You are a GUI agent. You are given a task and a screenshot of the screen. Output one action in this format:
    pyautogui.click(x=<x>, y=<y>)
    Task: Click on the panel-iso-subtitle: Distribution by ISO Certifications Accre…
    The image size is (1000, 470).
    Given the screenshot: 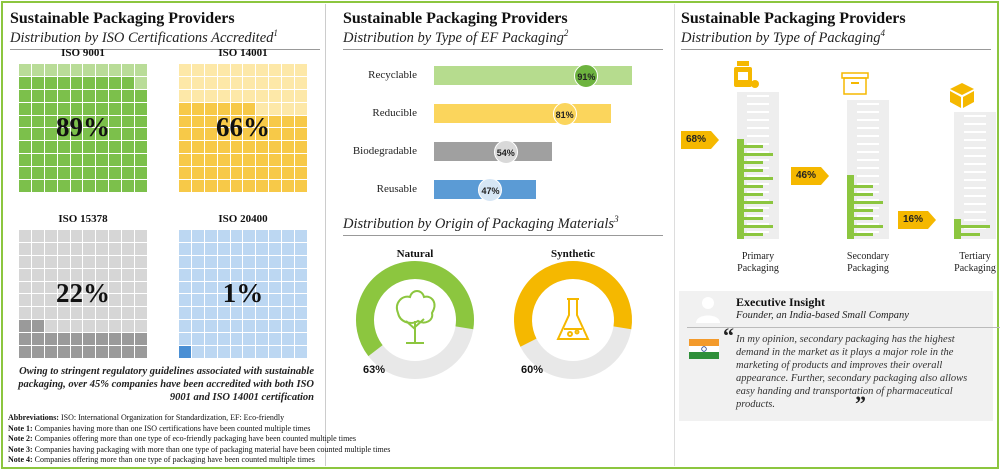 What is the action you would take?
    pyautogui.click(x=144, y=37)
    